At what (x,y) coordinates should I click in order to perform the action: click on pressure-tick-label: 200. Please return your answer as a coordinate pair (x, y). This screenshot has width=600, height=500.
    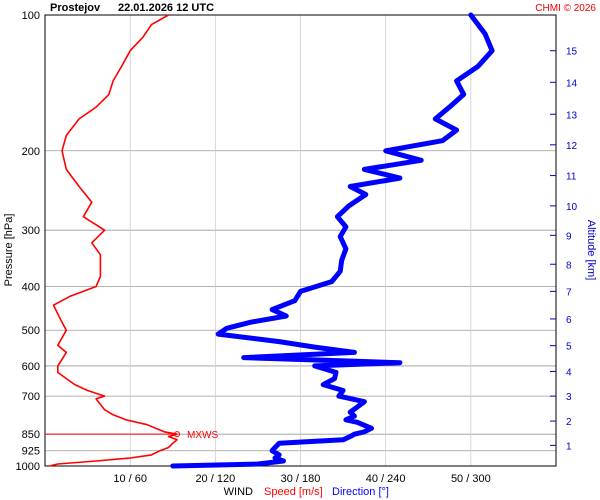
    Looking at the image, I should click on (31, 152).